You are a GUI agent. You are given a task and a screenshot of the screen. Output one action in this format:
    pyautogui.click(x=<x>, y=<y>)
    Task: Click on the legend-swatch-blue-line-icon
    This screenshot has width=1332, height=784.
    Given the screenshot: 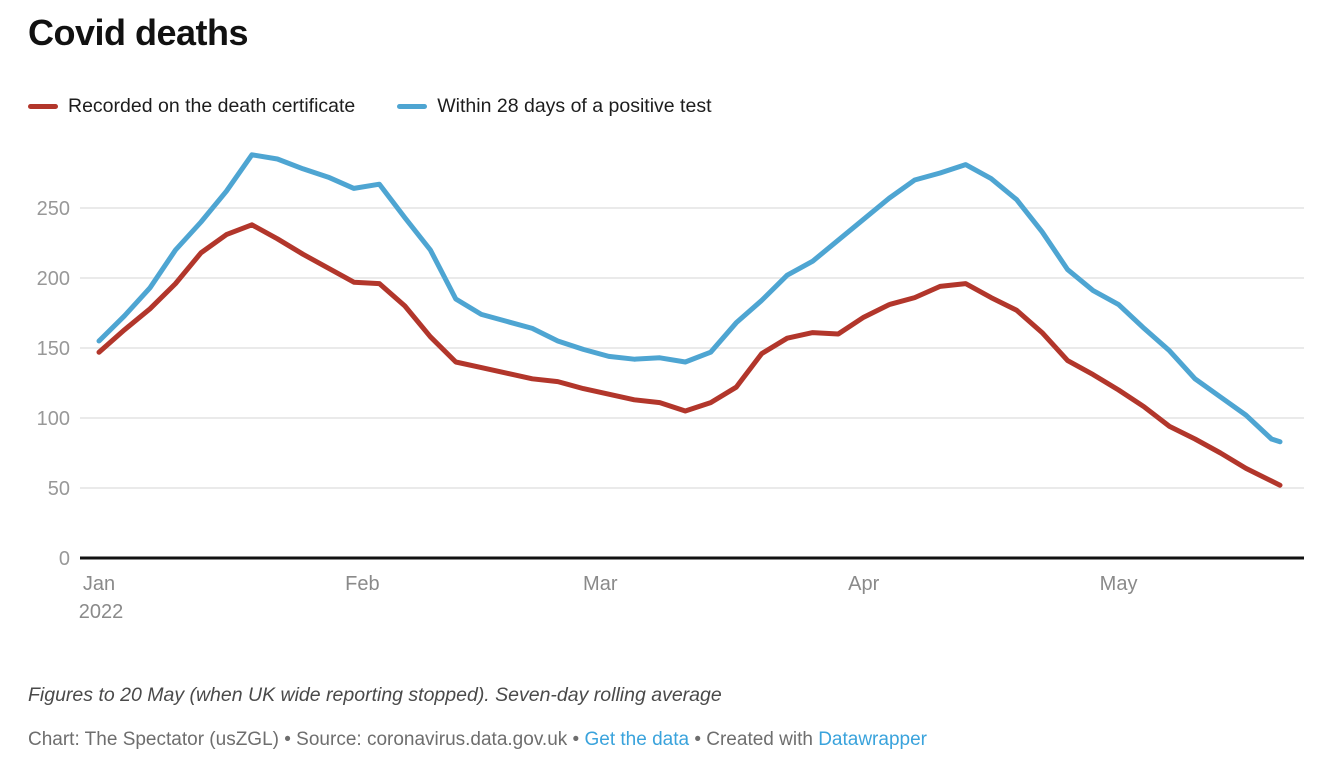 What is the action you would take?
    pyautogui.click(x=412, y=106)
    